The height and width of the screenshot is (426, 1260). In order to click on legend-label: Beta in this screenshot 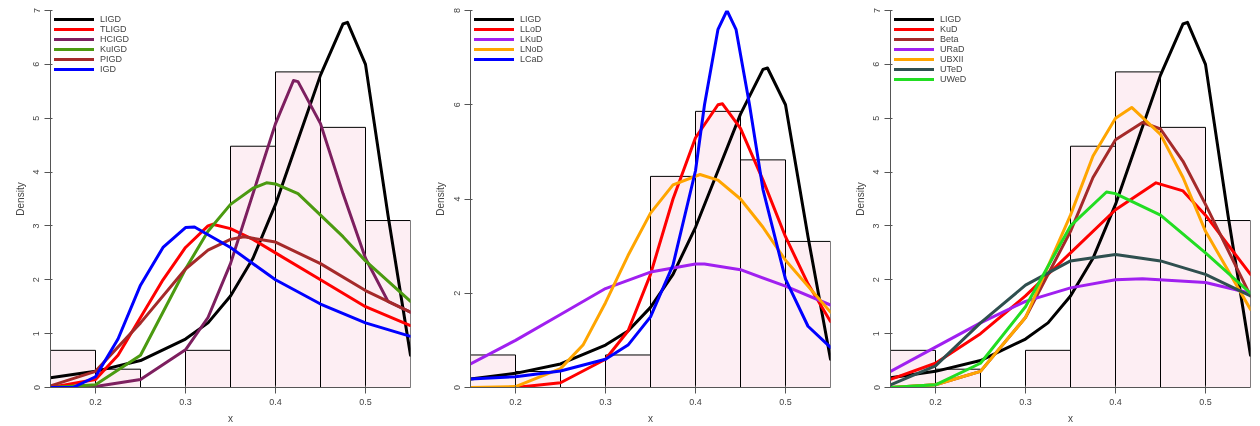, I will do `click(950, 39)`.